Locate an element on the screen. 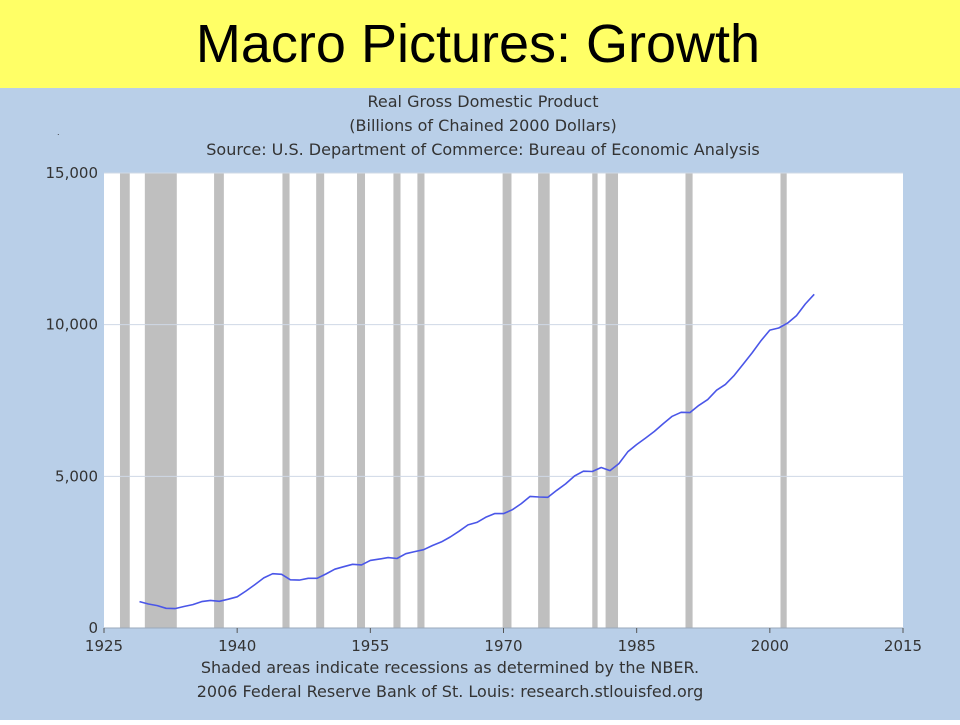 The height and width of the screenshot is (725, 960). x-tick-label: 1940 is located at coordinates (237, 646).